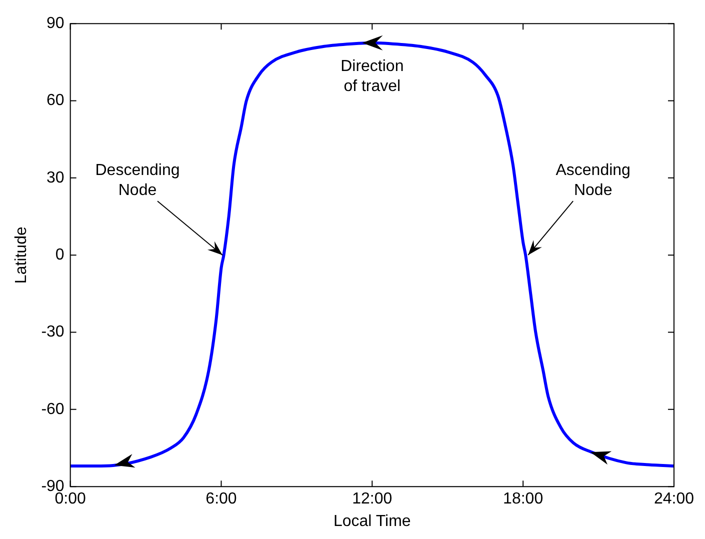 The width and height of the screenshot is (705, 539). What do you see at coordinates (21, 255) in the screenshot?
I see `y-axis-title: Latitude` at bounding box center [21, 255].